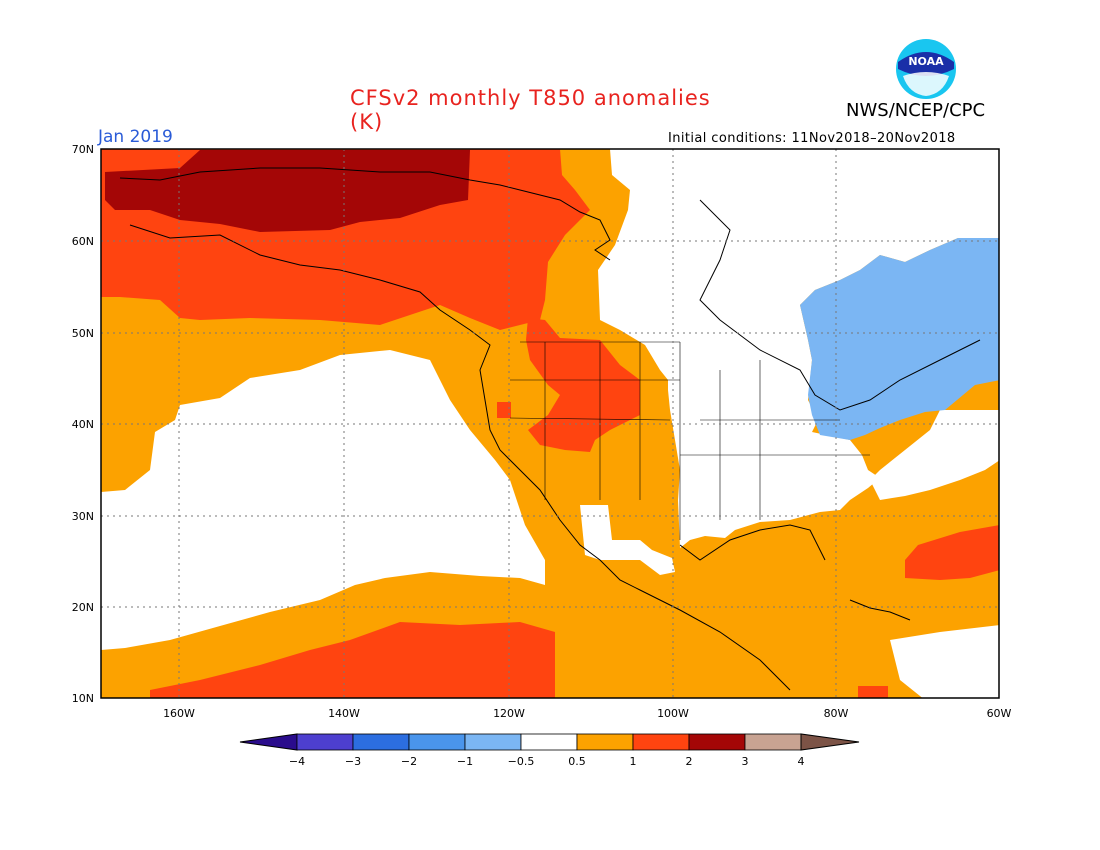  I want to click on lon-axis: 160W 140W 120W 100W 80W 60W, so click(587, 713).